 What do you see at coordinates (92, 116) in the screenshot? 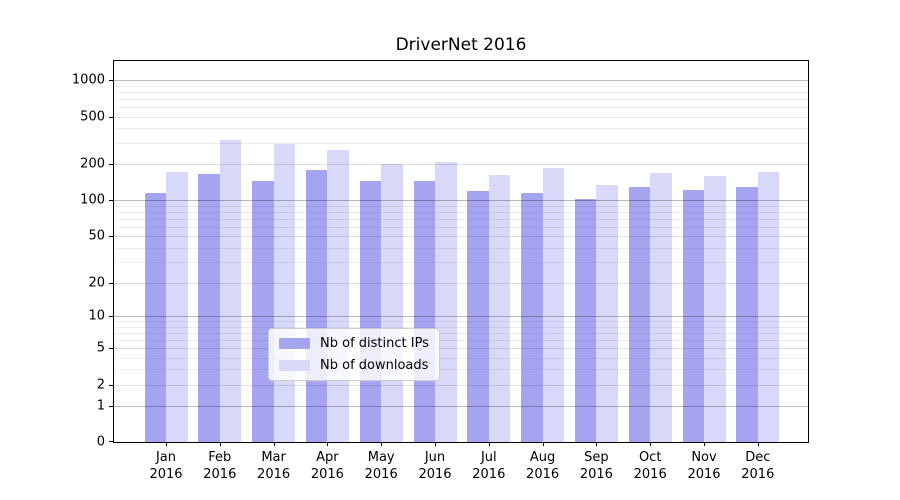
I see `y-tick-label: 500` at bounding box center [92, 116].